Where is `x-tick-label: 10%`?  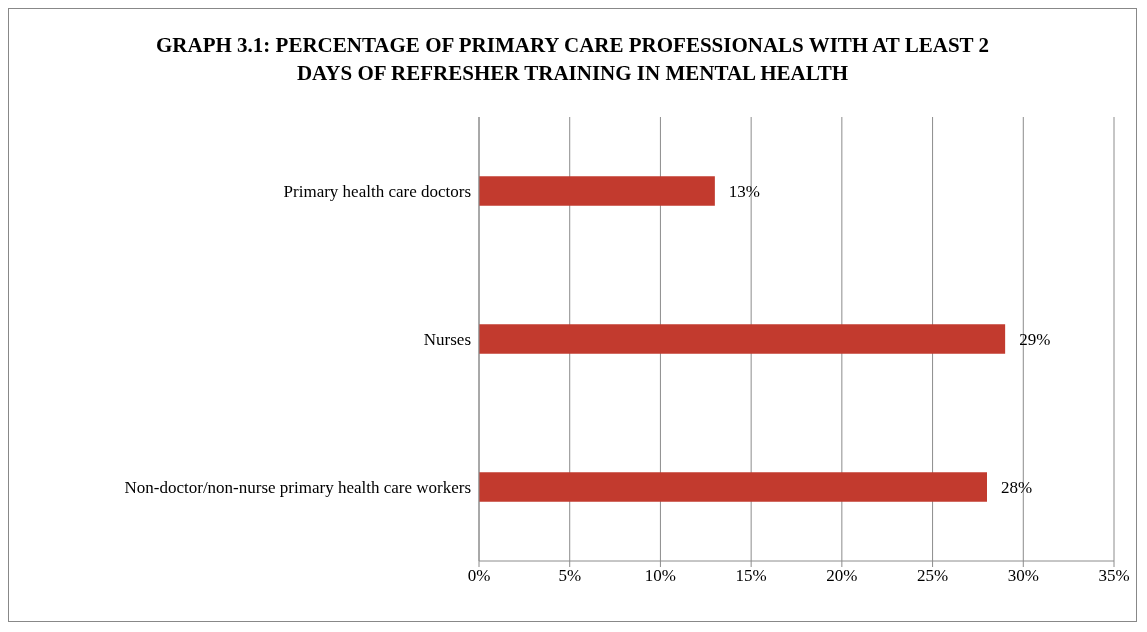
x-tick-label: 10% is located at coordinates (660, 576).